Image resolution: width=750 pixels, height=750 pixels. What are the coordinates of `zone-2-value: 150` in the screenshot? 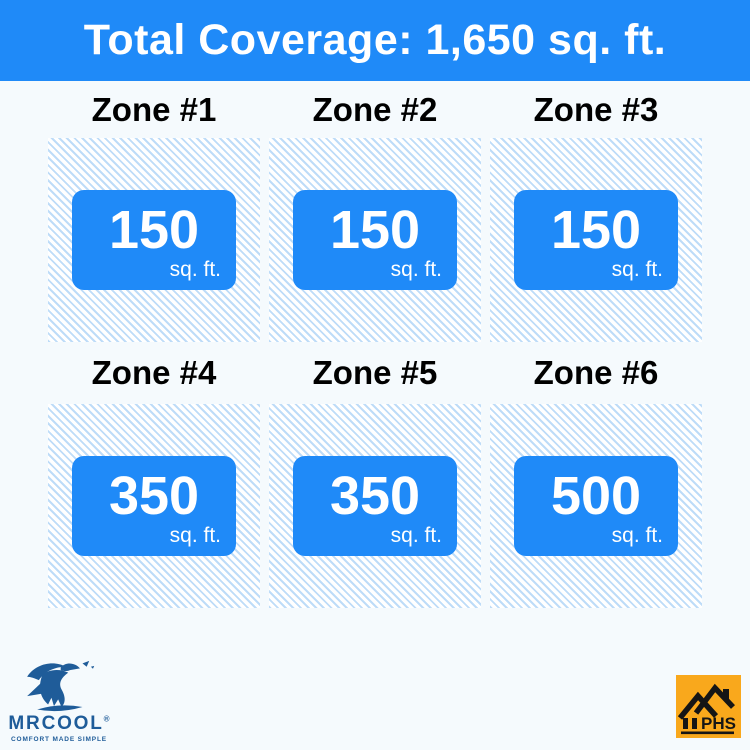 It's located at (375, 230).